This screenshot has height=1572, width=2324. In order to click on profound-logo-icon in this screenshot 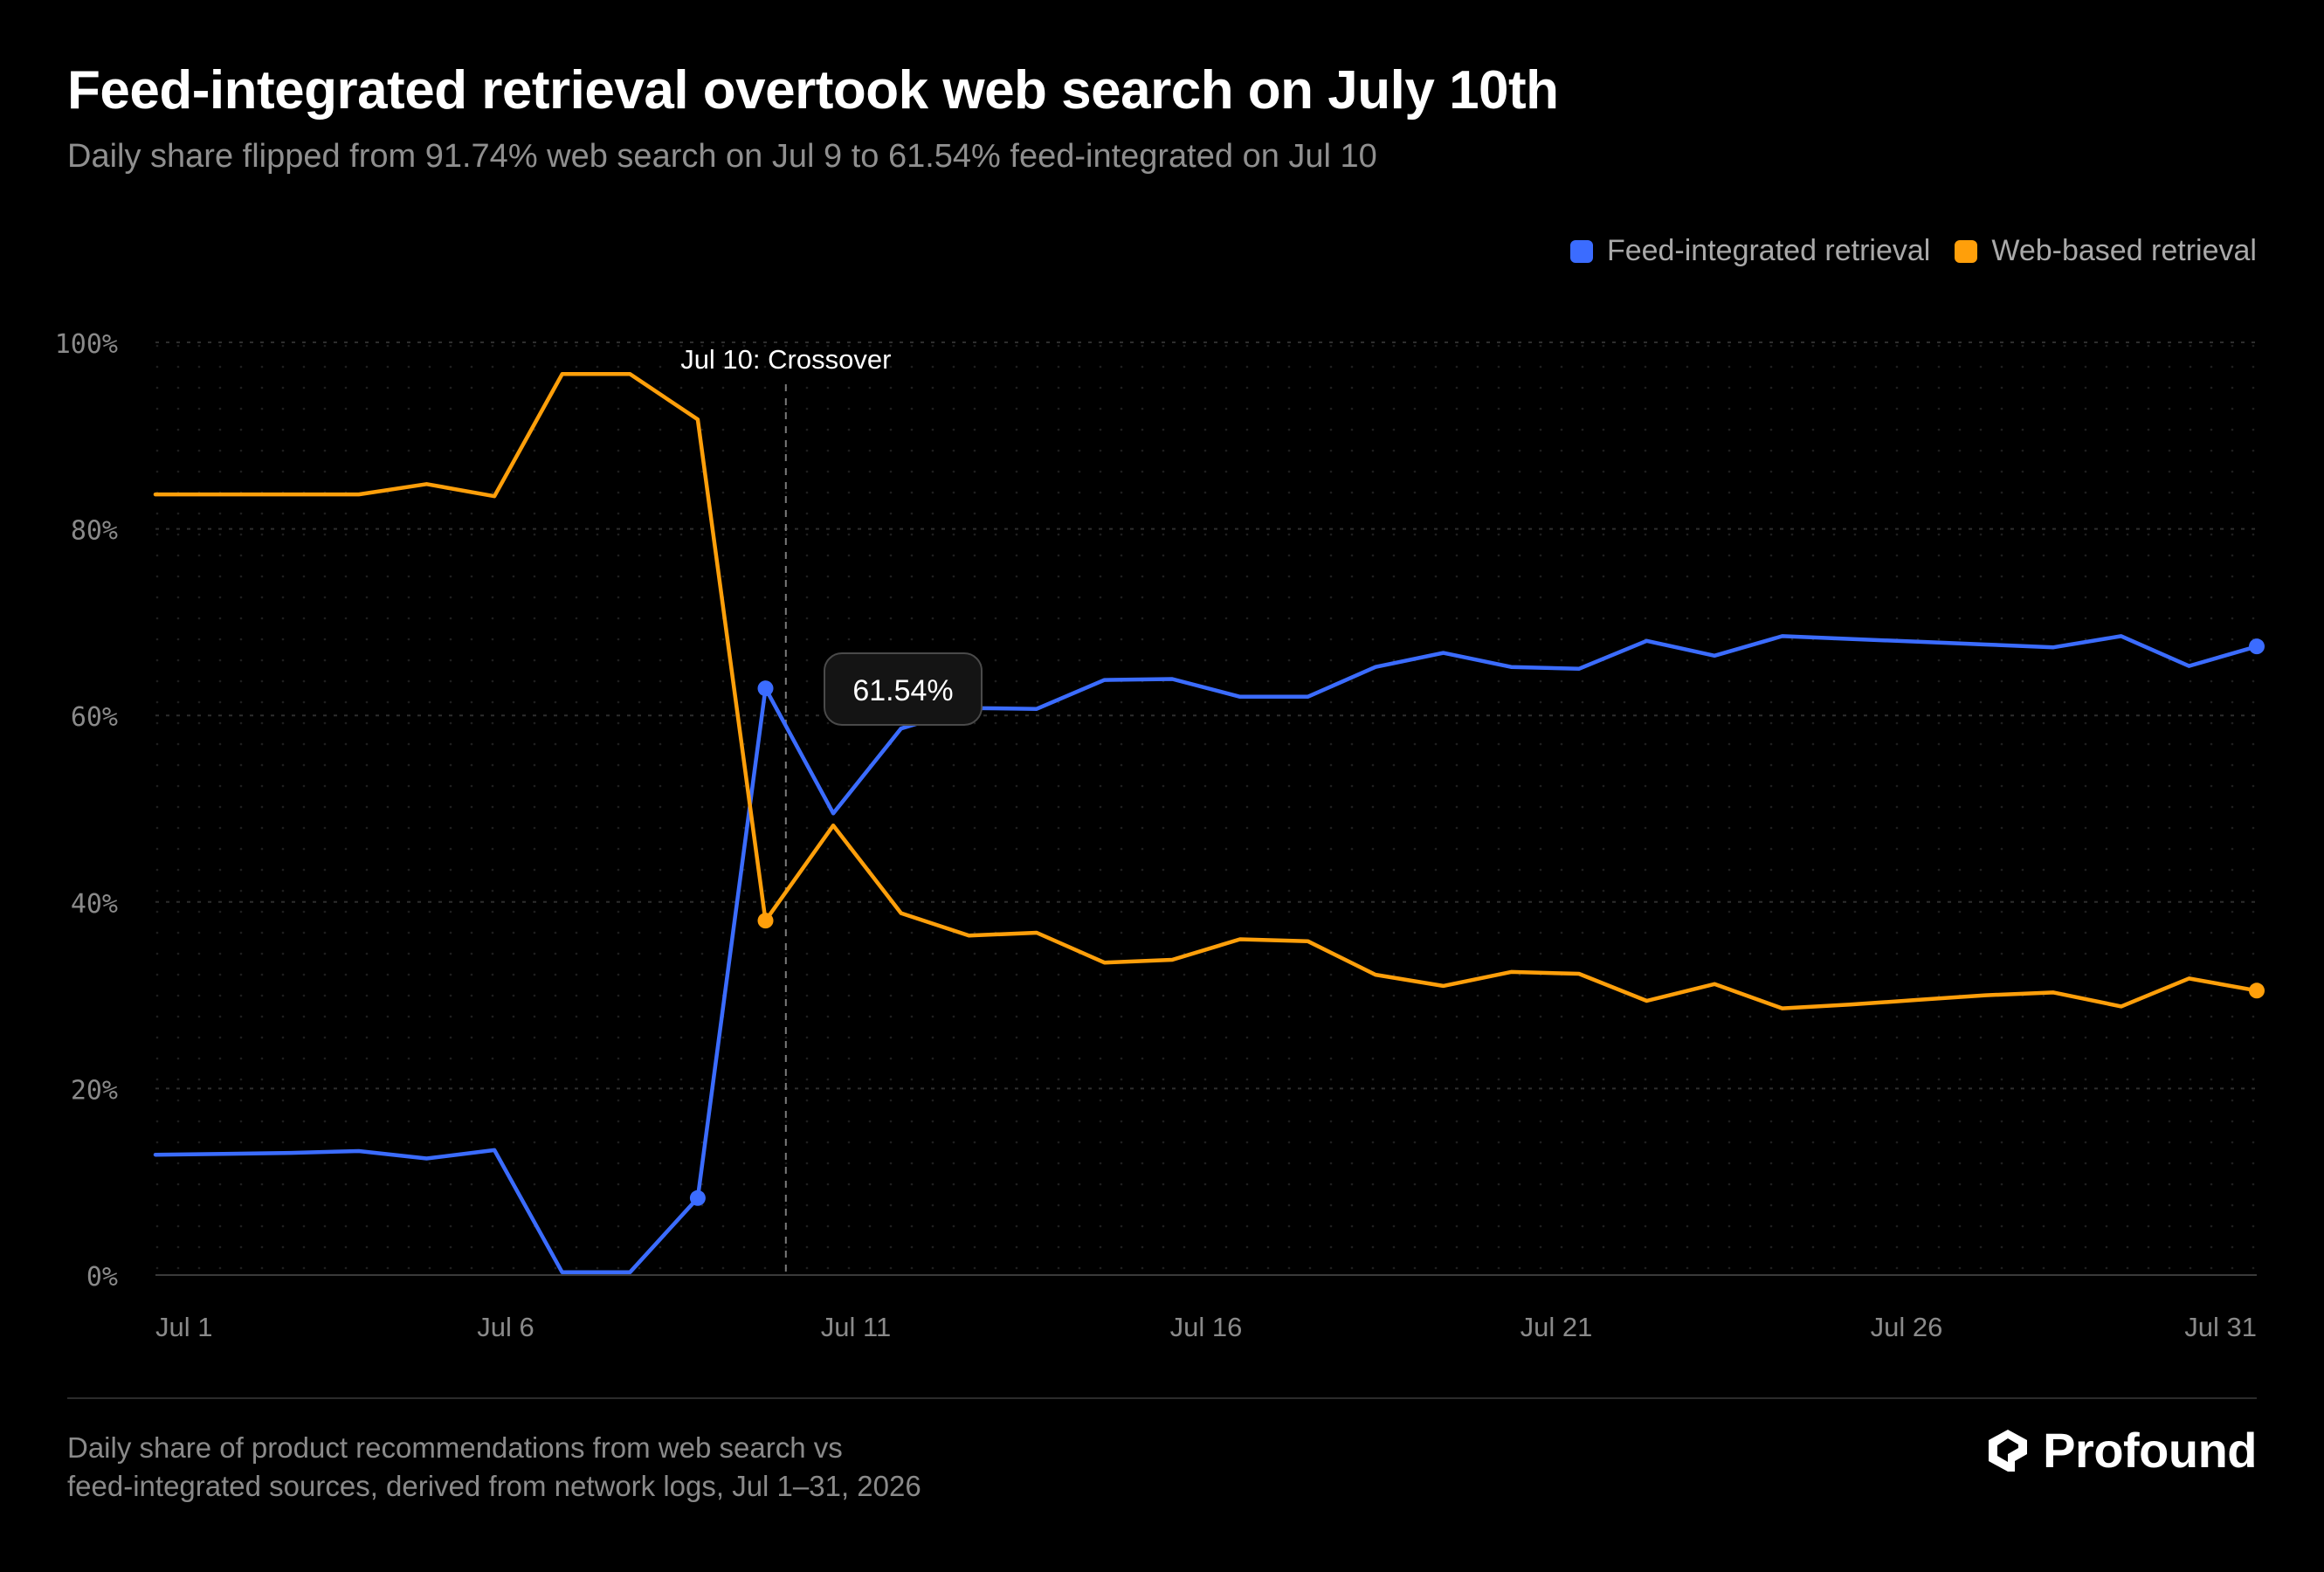, I will do `click(2008, 1450)`.